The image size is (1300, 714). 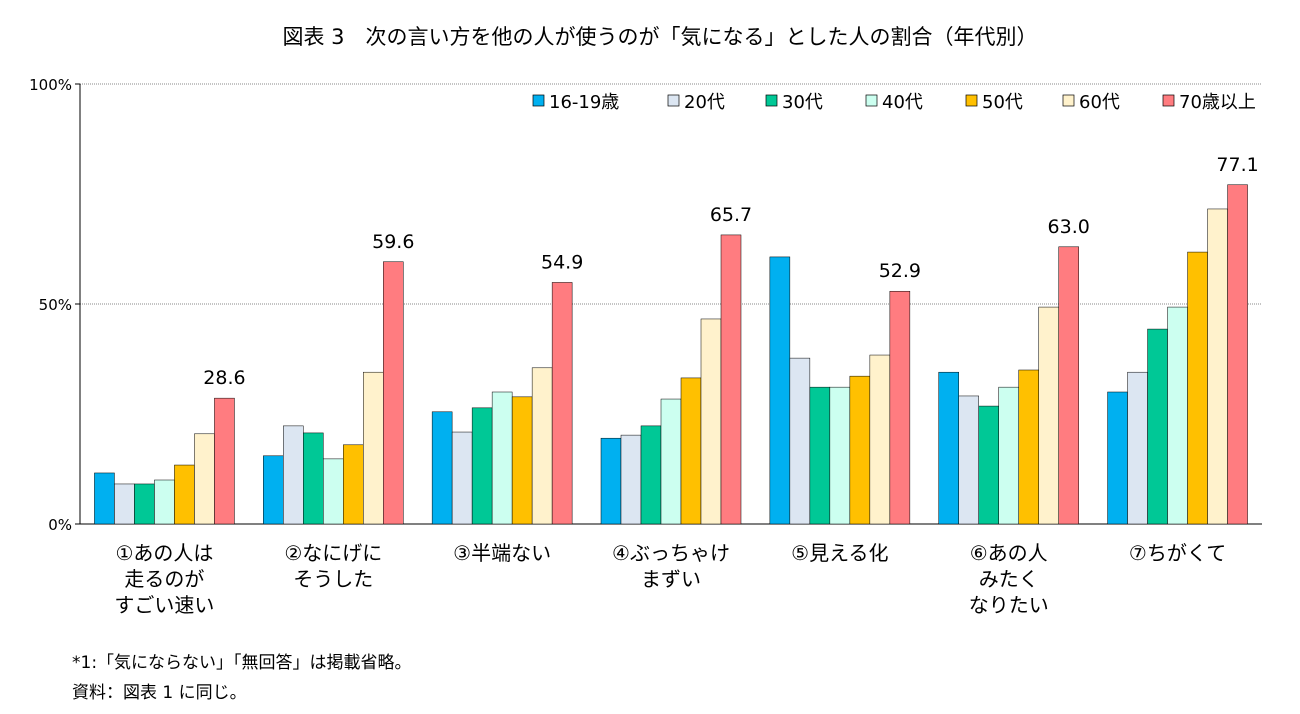 What do you see at coordinates (164, 605) in the screenshot?
I see `x-tick-label: すごい速い` at bounding box center [164, 605].